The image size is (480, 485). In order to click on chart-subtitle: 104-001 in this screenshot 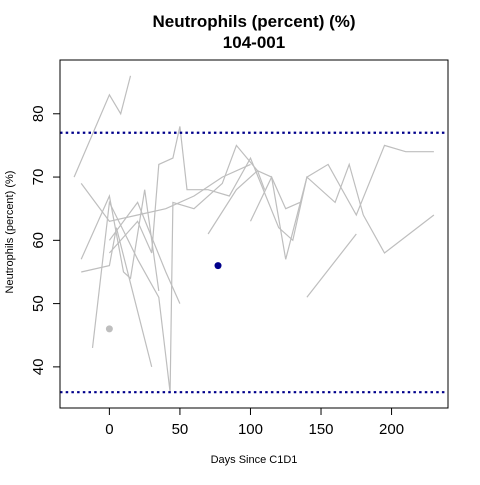, I will do `click(254, 42)`.